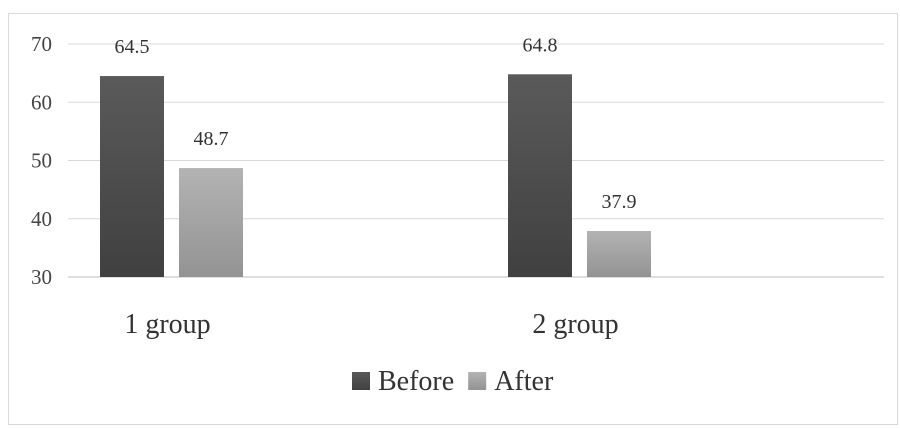  What do you see at coordinates (167, 324) in the screenshot?
I see `category-label: 1 group` at bounding box center [167, 324].